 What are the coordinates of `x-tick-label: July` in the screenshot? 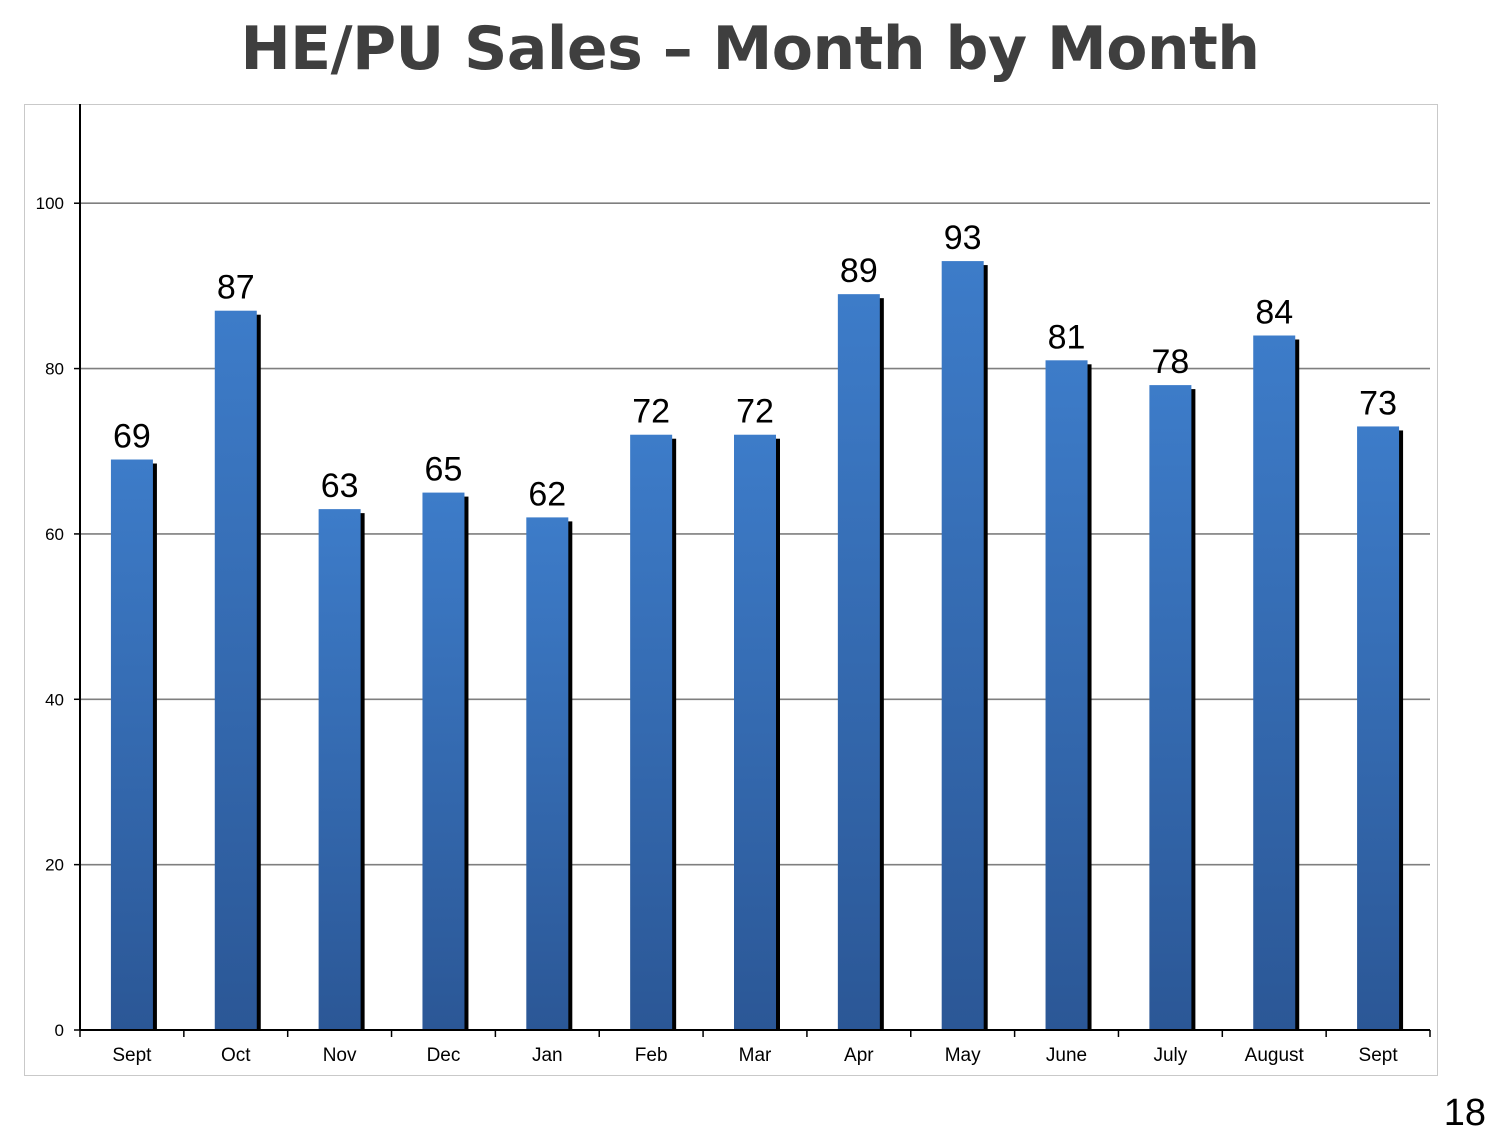 It's located at (1170, 1055).